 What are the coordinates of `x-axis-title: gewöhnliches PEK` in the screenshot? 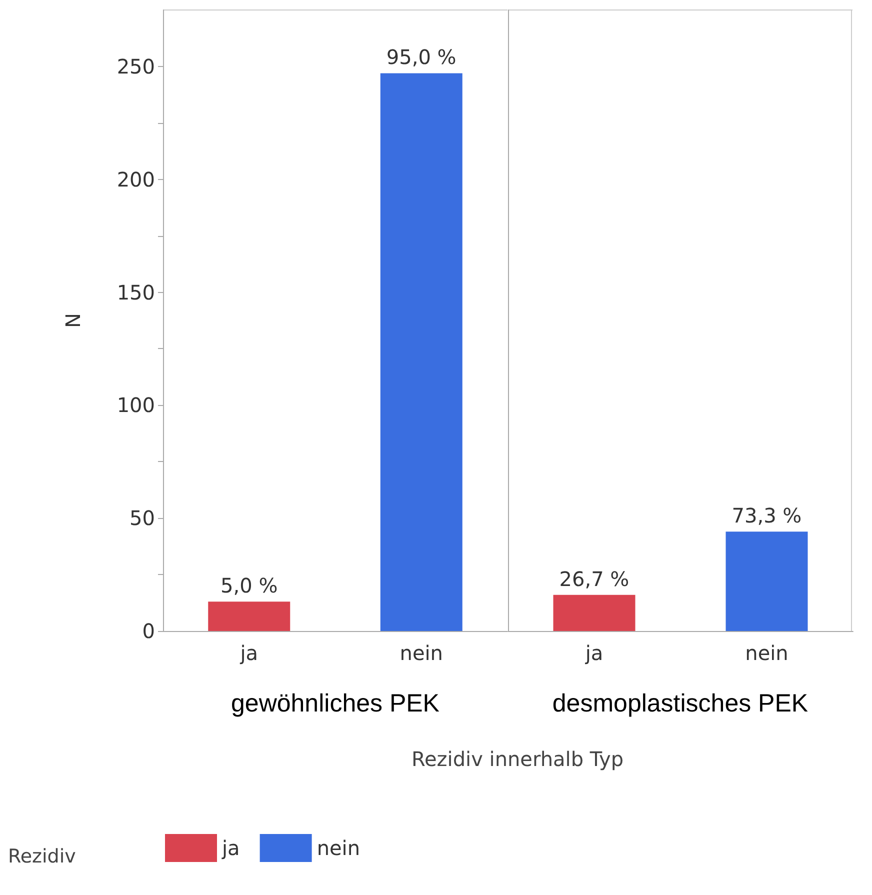 It's located at (335, 704).